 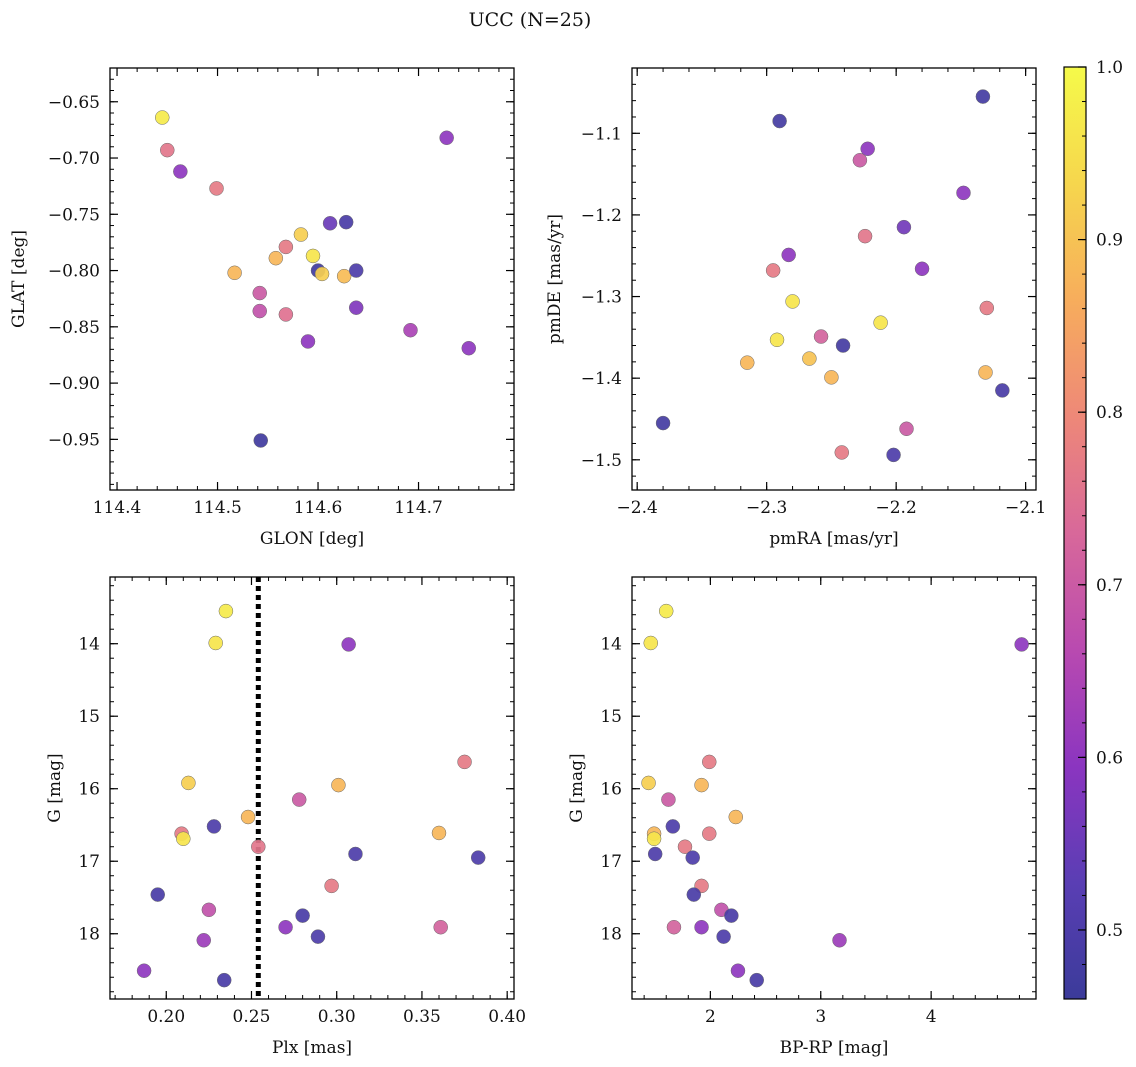 What do you see at coordinates (418, 508) in the screenshot?
I see `x-tick-label: 114.7` at bounding box center [418, 508].